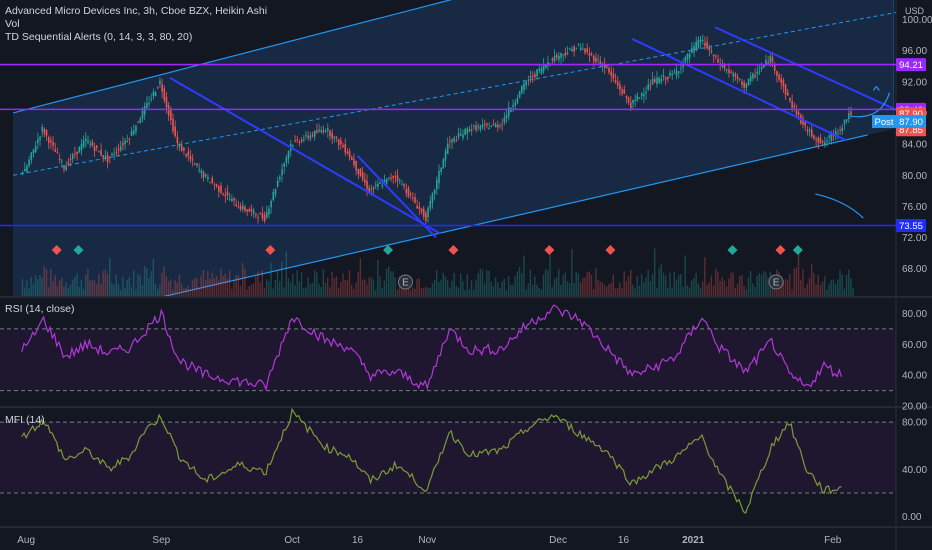 The height and width of the screenshot is (550, 932). What do you see at coordinates (911, 226) in the screenshot?
I see `level-tag-label: 73.55` at bounding box center [911, 226].